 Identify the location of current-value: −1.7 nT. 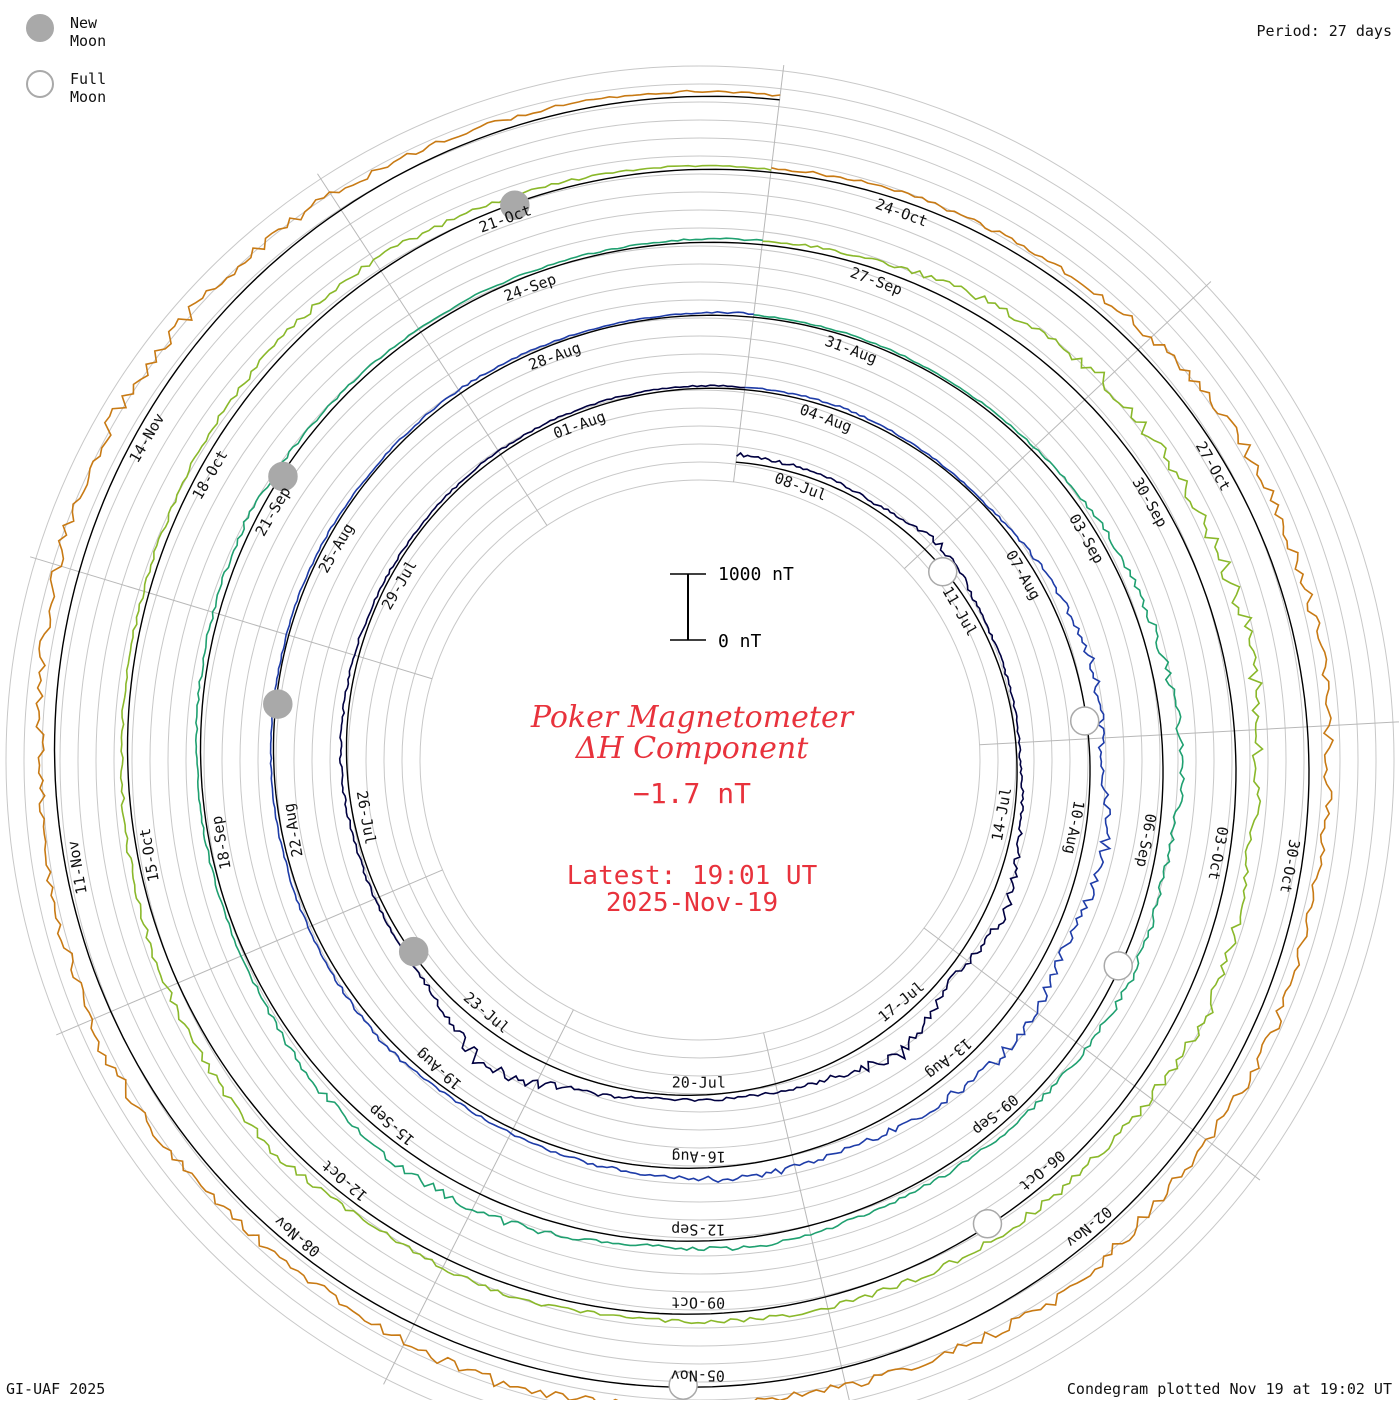
(692, 793).